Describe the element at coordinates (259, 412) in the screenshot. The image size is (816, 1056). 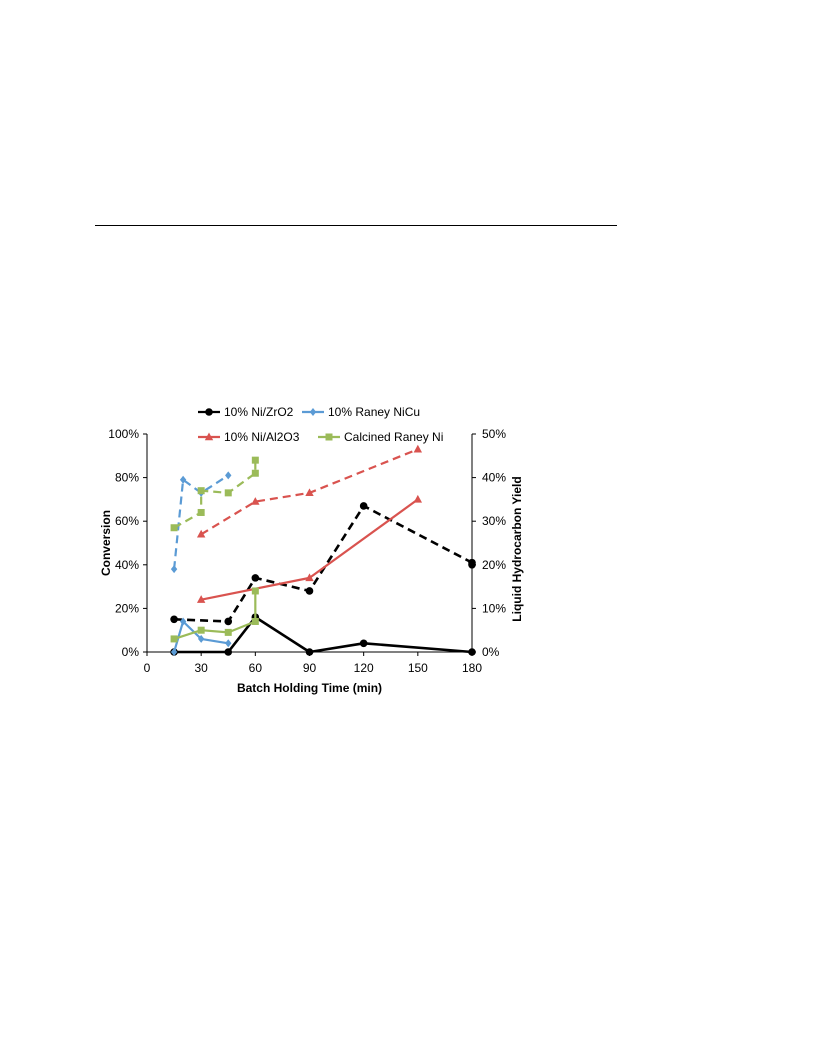
I see `legend-label-10-ni-zro2: 10% Ni/ZrO2` at that location.